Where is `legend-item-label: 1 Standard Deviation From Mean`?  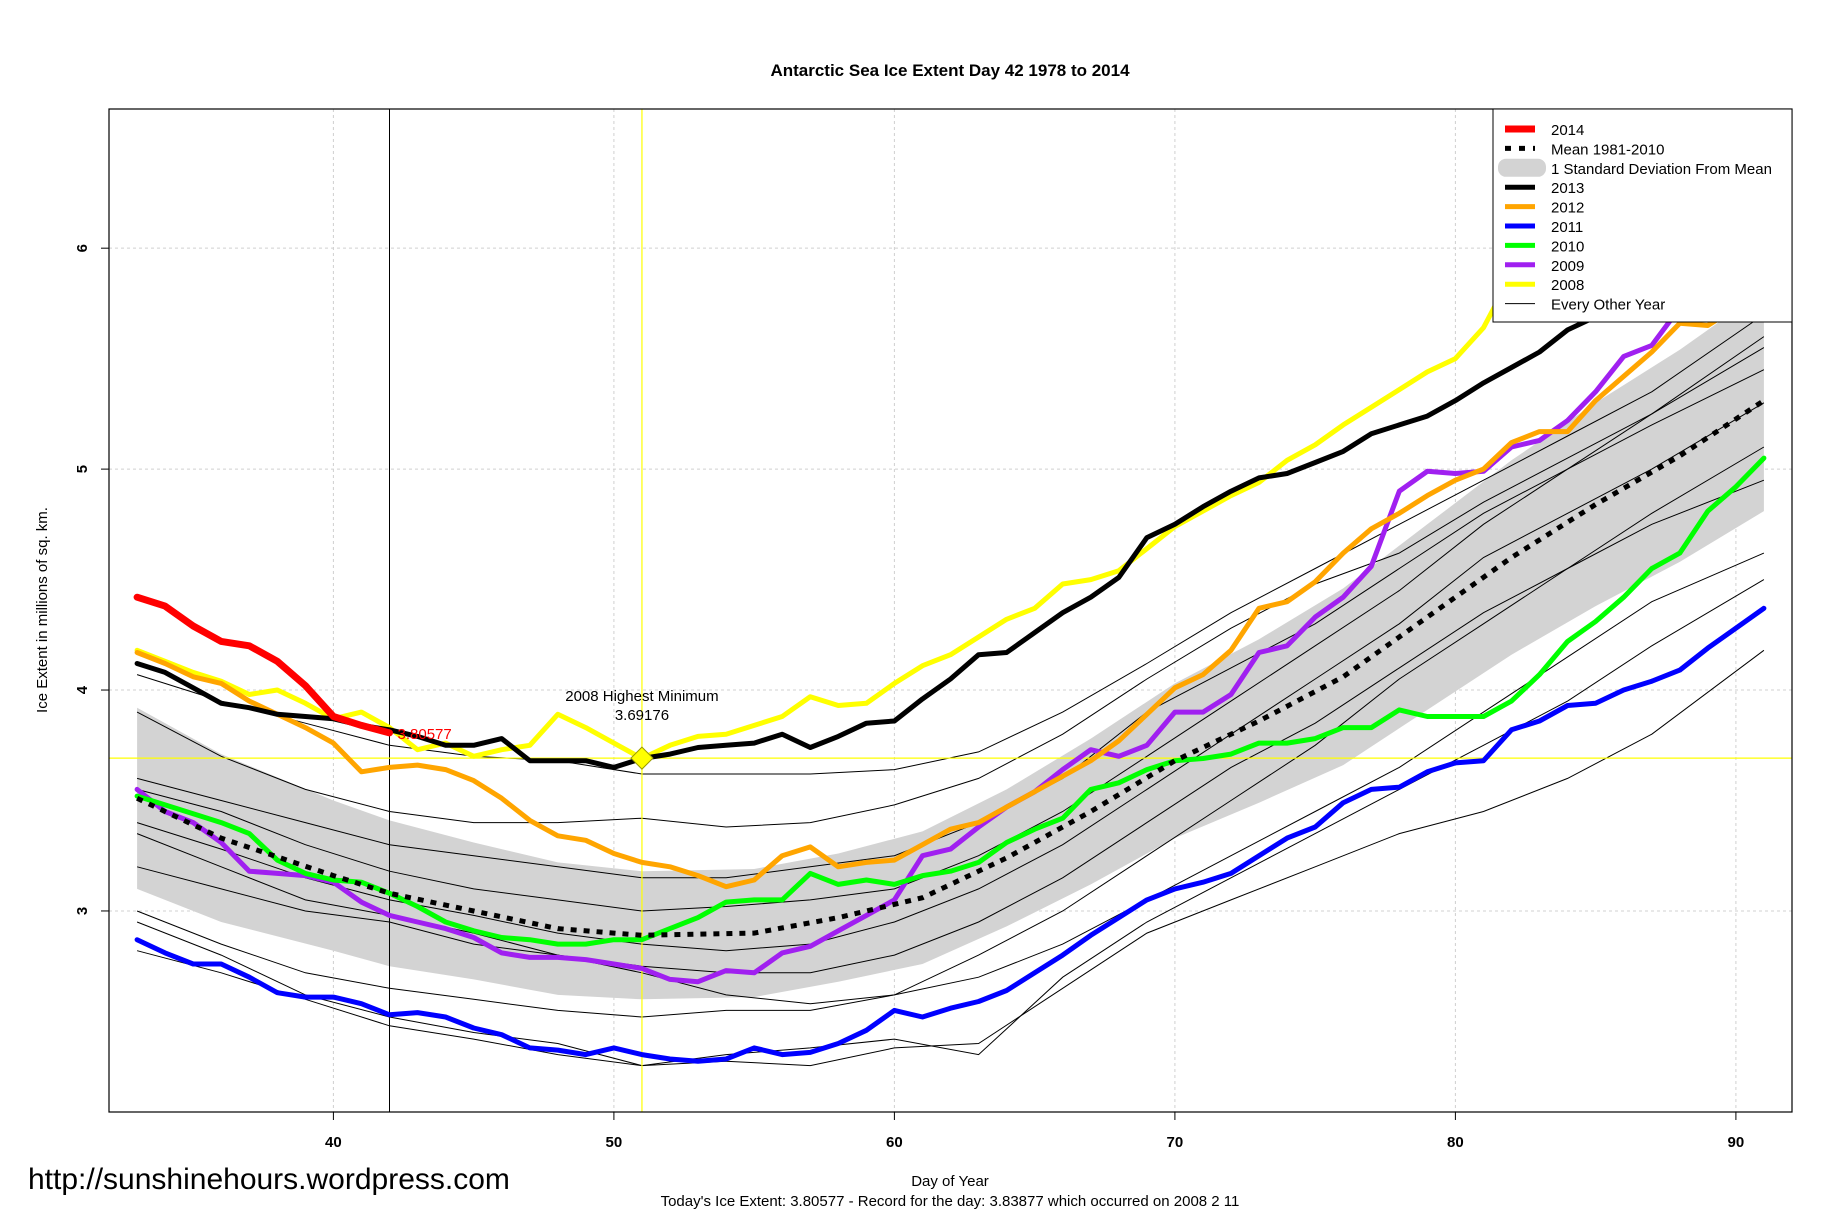 legend-item-label: 1 Standard Deviation From Mean is located at coordinates (1661, 169).